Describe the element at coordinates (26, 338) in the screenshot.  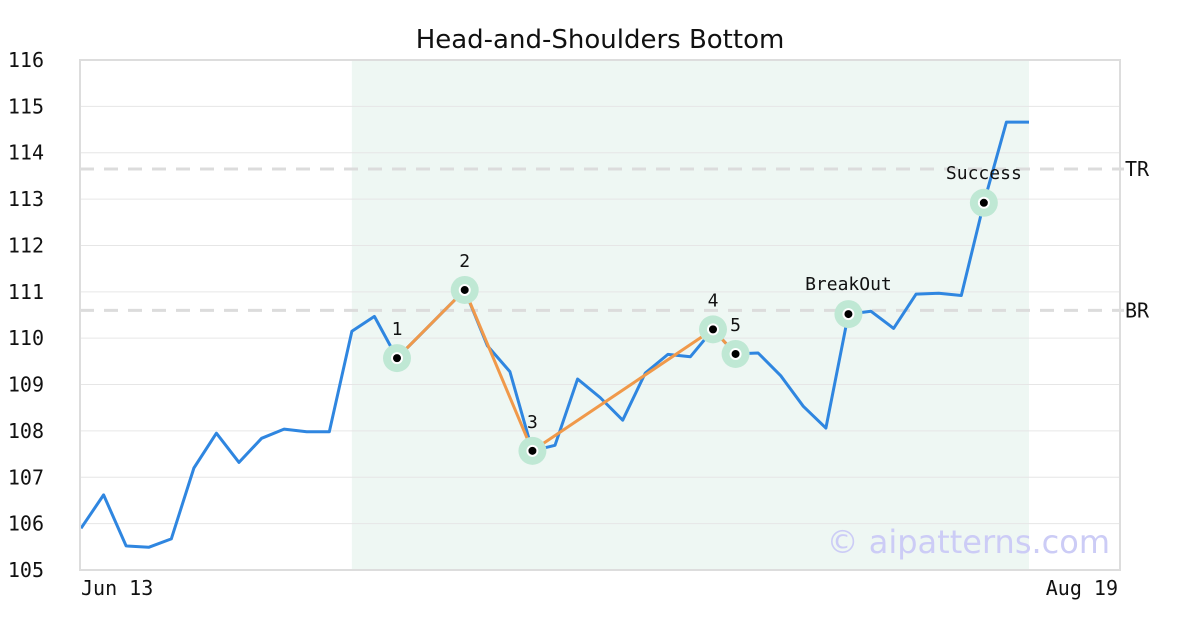
I see `y-tick-label-110: 110` at that location.